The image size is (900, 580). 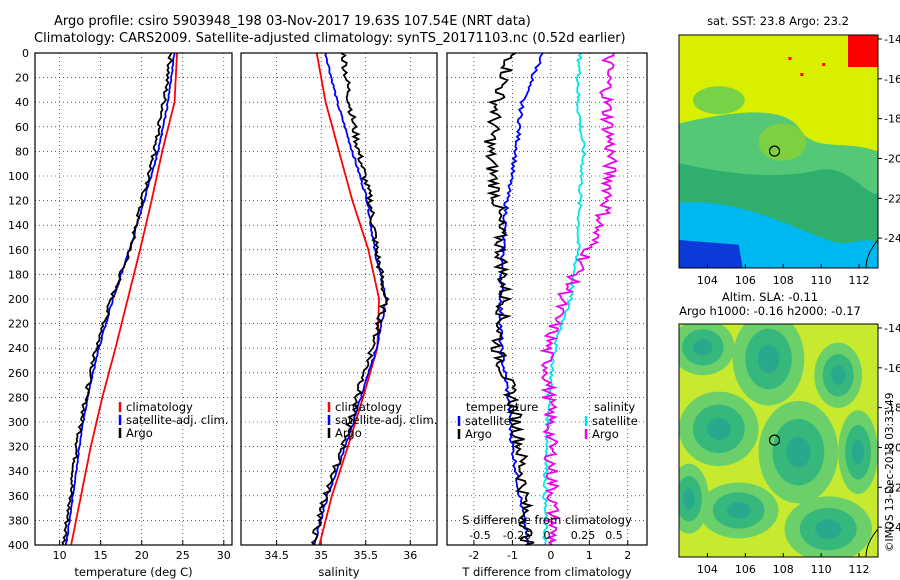 What do you see at coordinates (22, 151) in the screenshot?
I see `depth-tick-label: 80` at bounding box center [22, 151].